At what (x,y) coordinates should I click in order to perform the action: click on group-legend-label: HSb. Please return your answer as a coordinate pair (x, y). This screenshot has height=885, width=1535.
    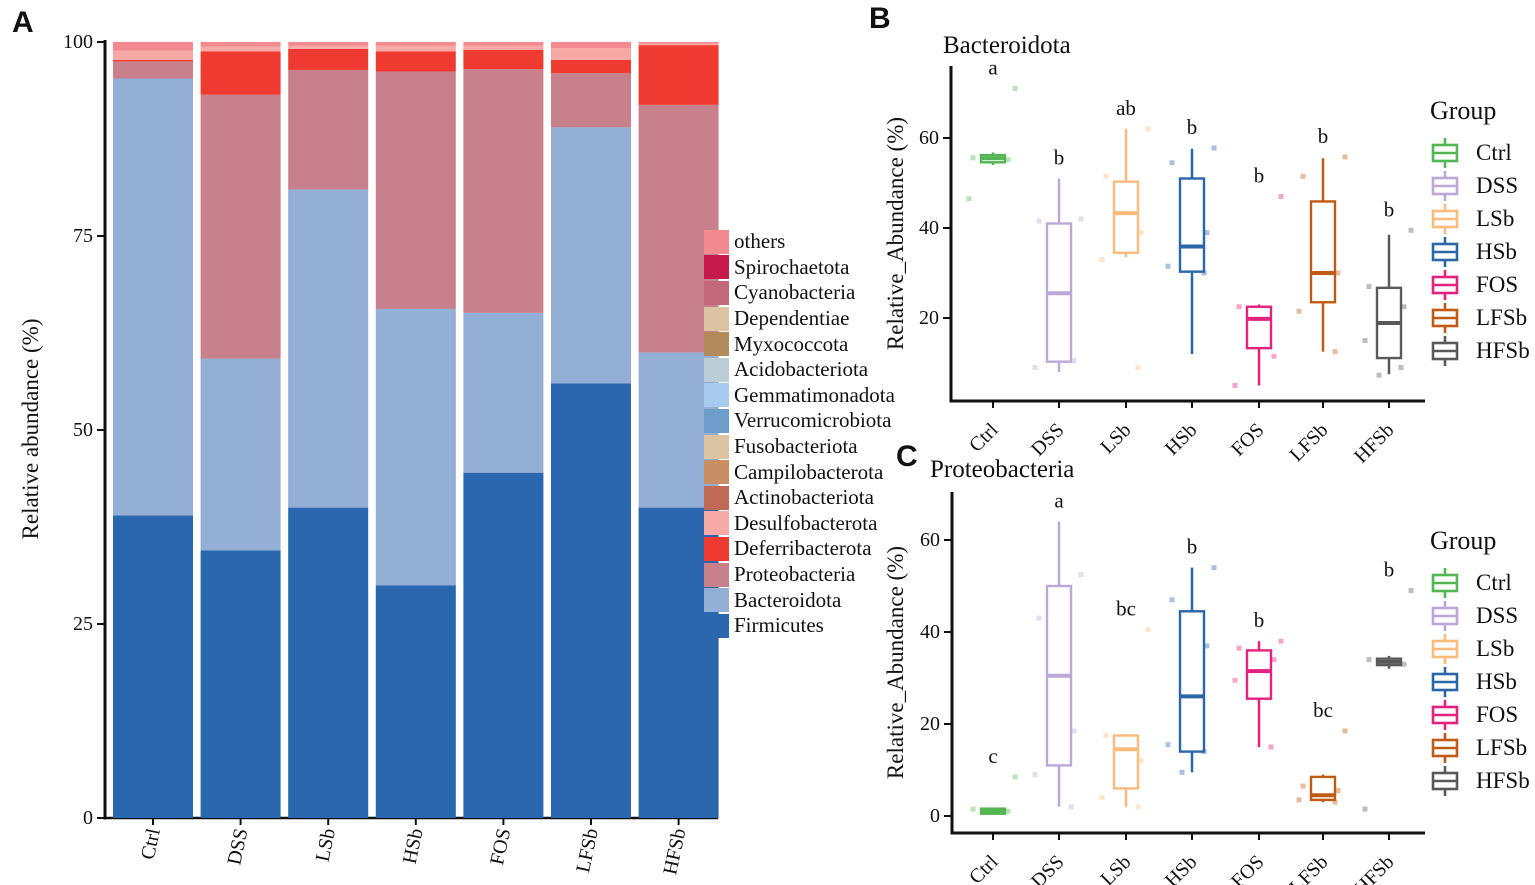
    Looking at the image, I should click on (1496, 681).